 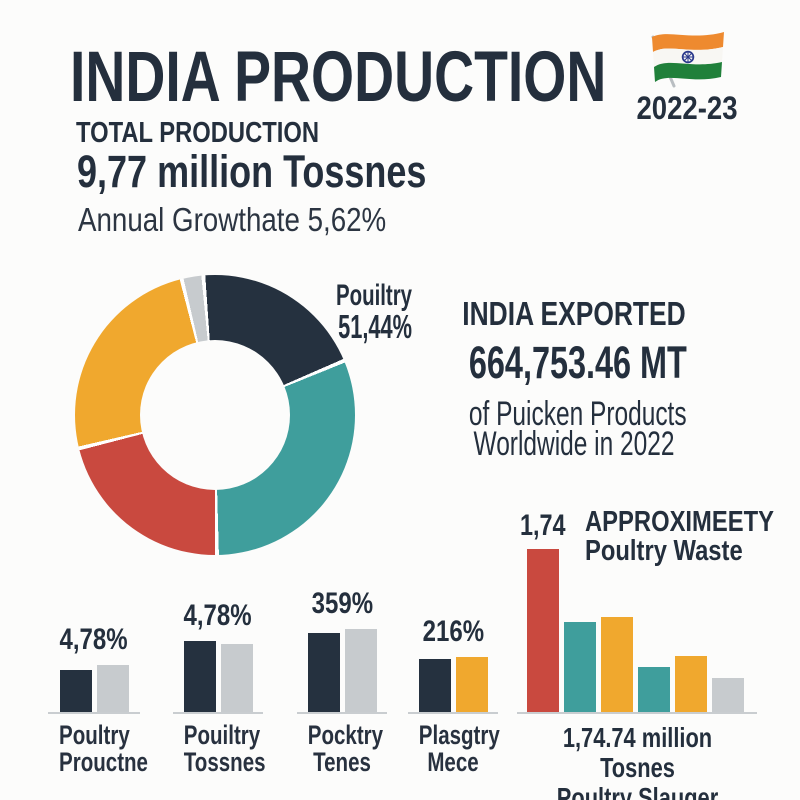 I want to click on mini-chart-3-caption-line2: Tenes, so click(x=342, y=762).